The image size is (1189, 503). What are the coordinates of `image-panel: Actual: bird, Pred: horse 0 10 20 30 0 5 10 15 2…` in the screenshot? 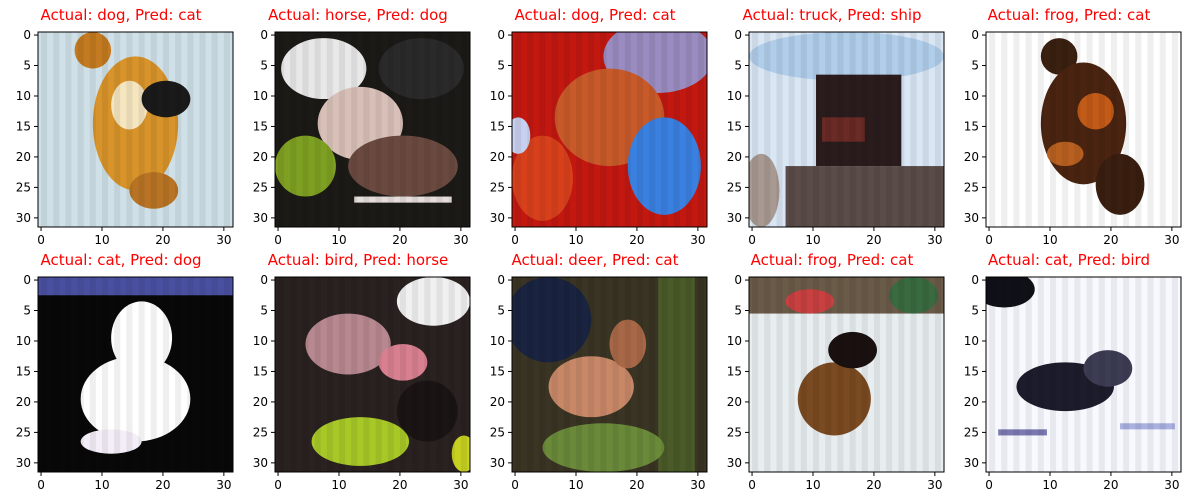 It's located at (358, 370).